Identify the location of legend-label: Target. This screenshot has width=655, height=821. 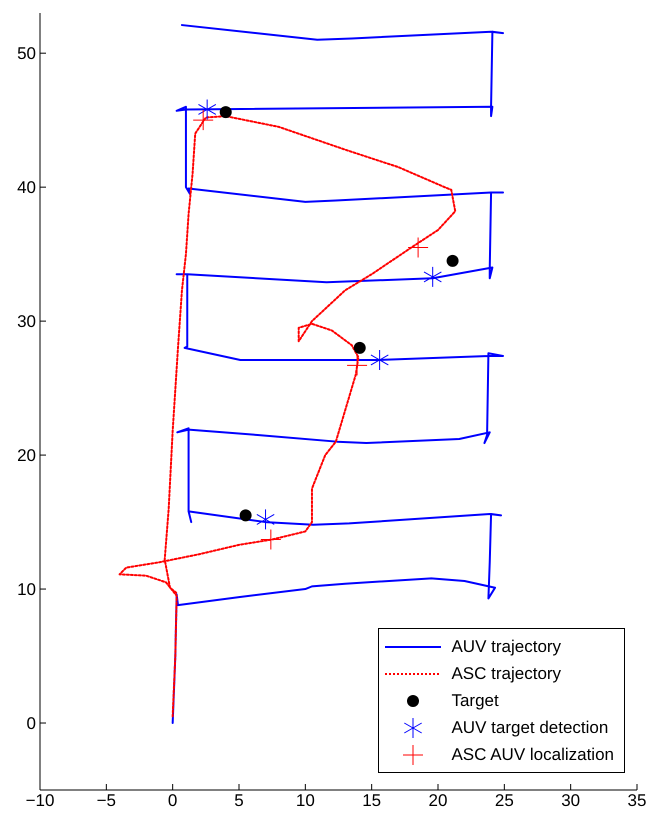
(475, 700).